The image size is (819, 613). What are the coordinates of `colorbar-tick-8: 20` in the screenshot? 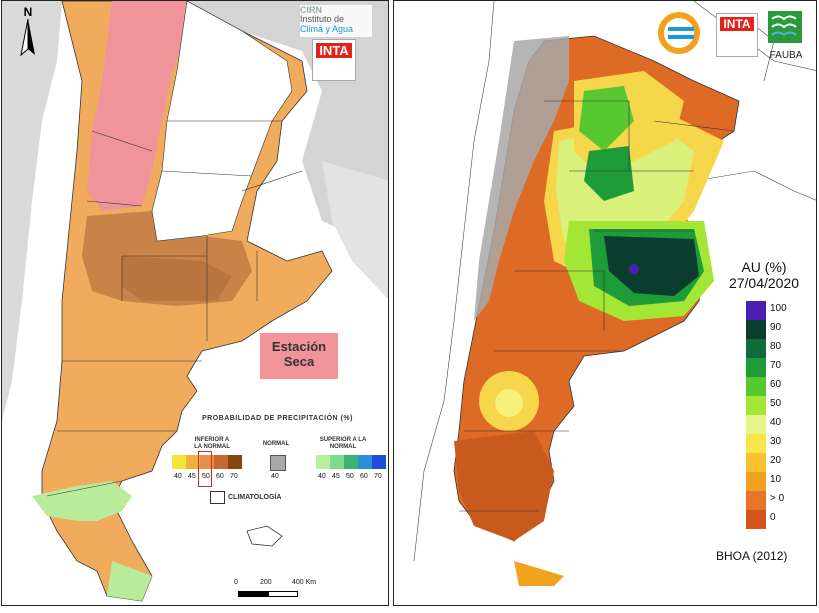 It's located at (776, 460).